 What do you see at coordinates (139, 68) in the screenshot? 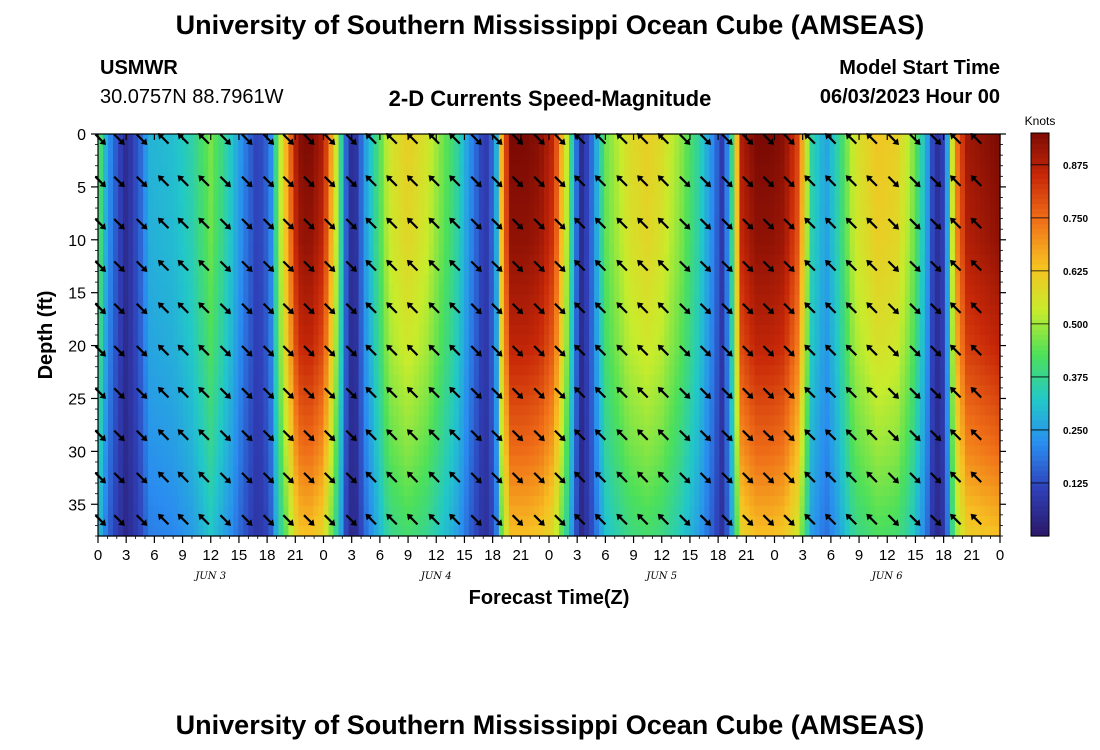
I see `station-id: USMWR` at bounding box center [139, 68].